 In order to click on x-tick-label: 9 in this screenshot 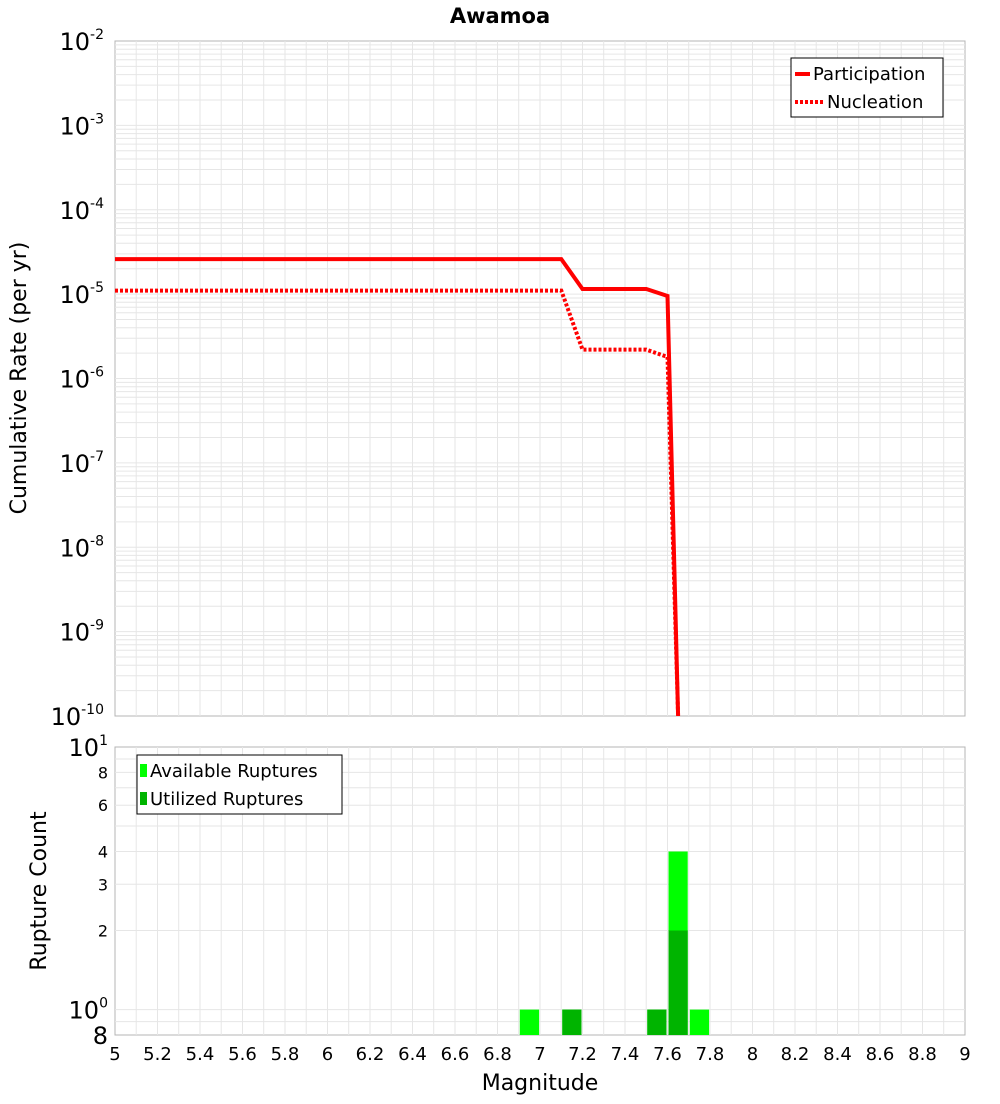, I will do `click(964, 1054)`.